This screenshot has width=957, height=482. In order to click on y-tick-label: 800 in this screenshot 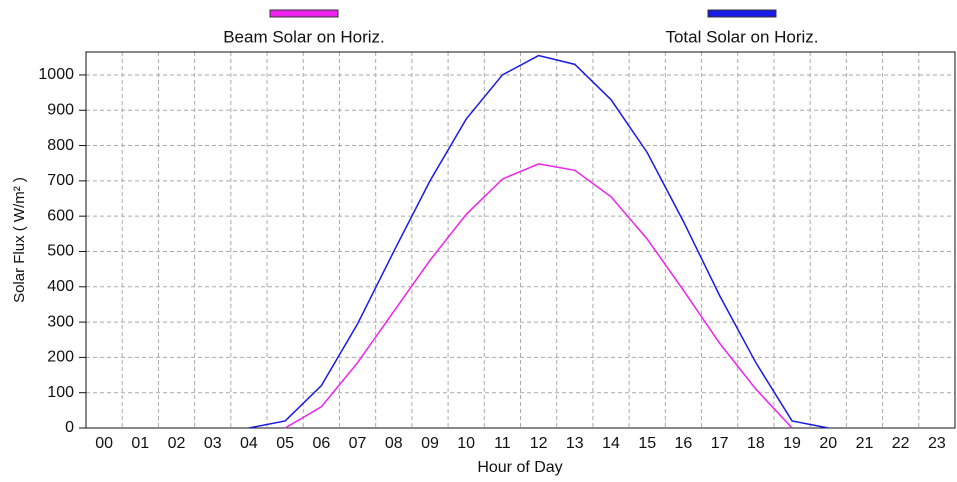, I will do `click(60, 145)`.